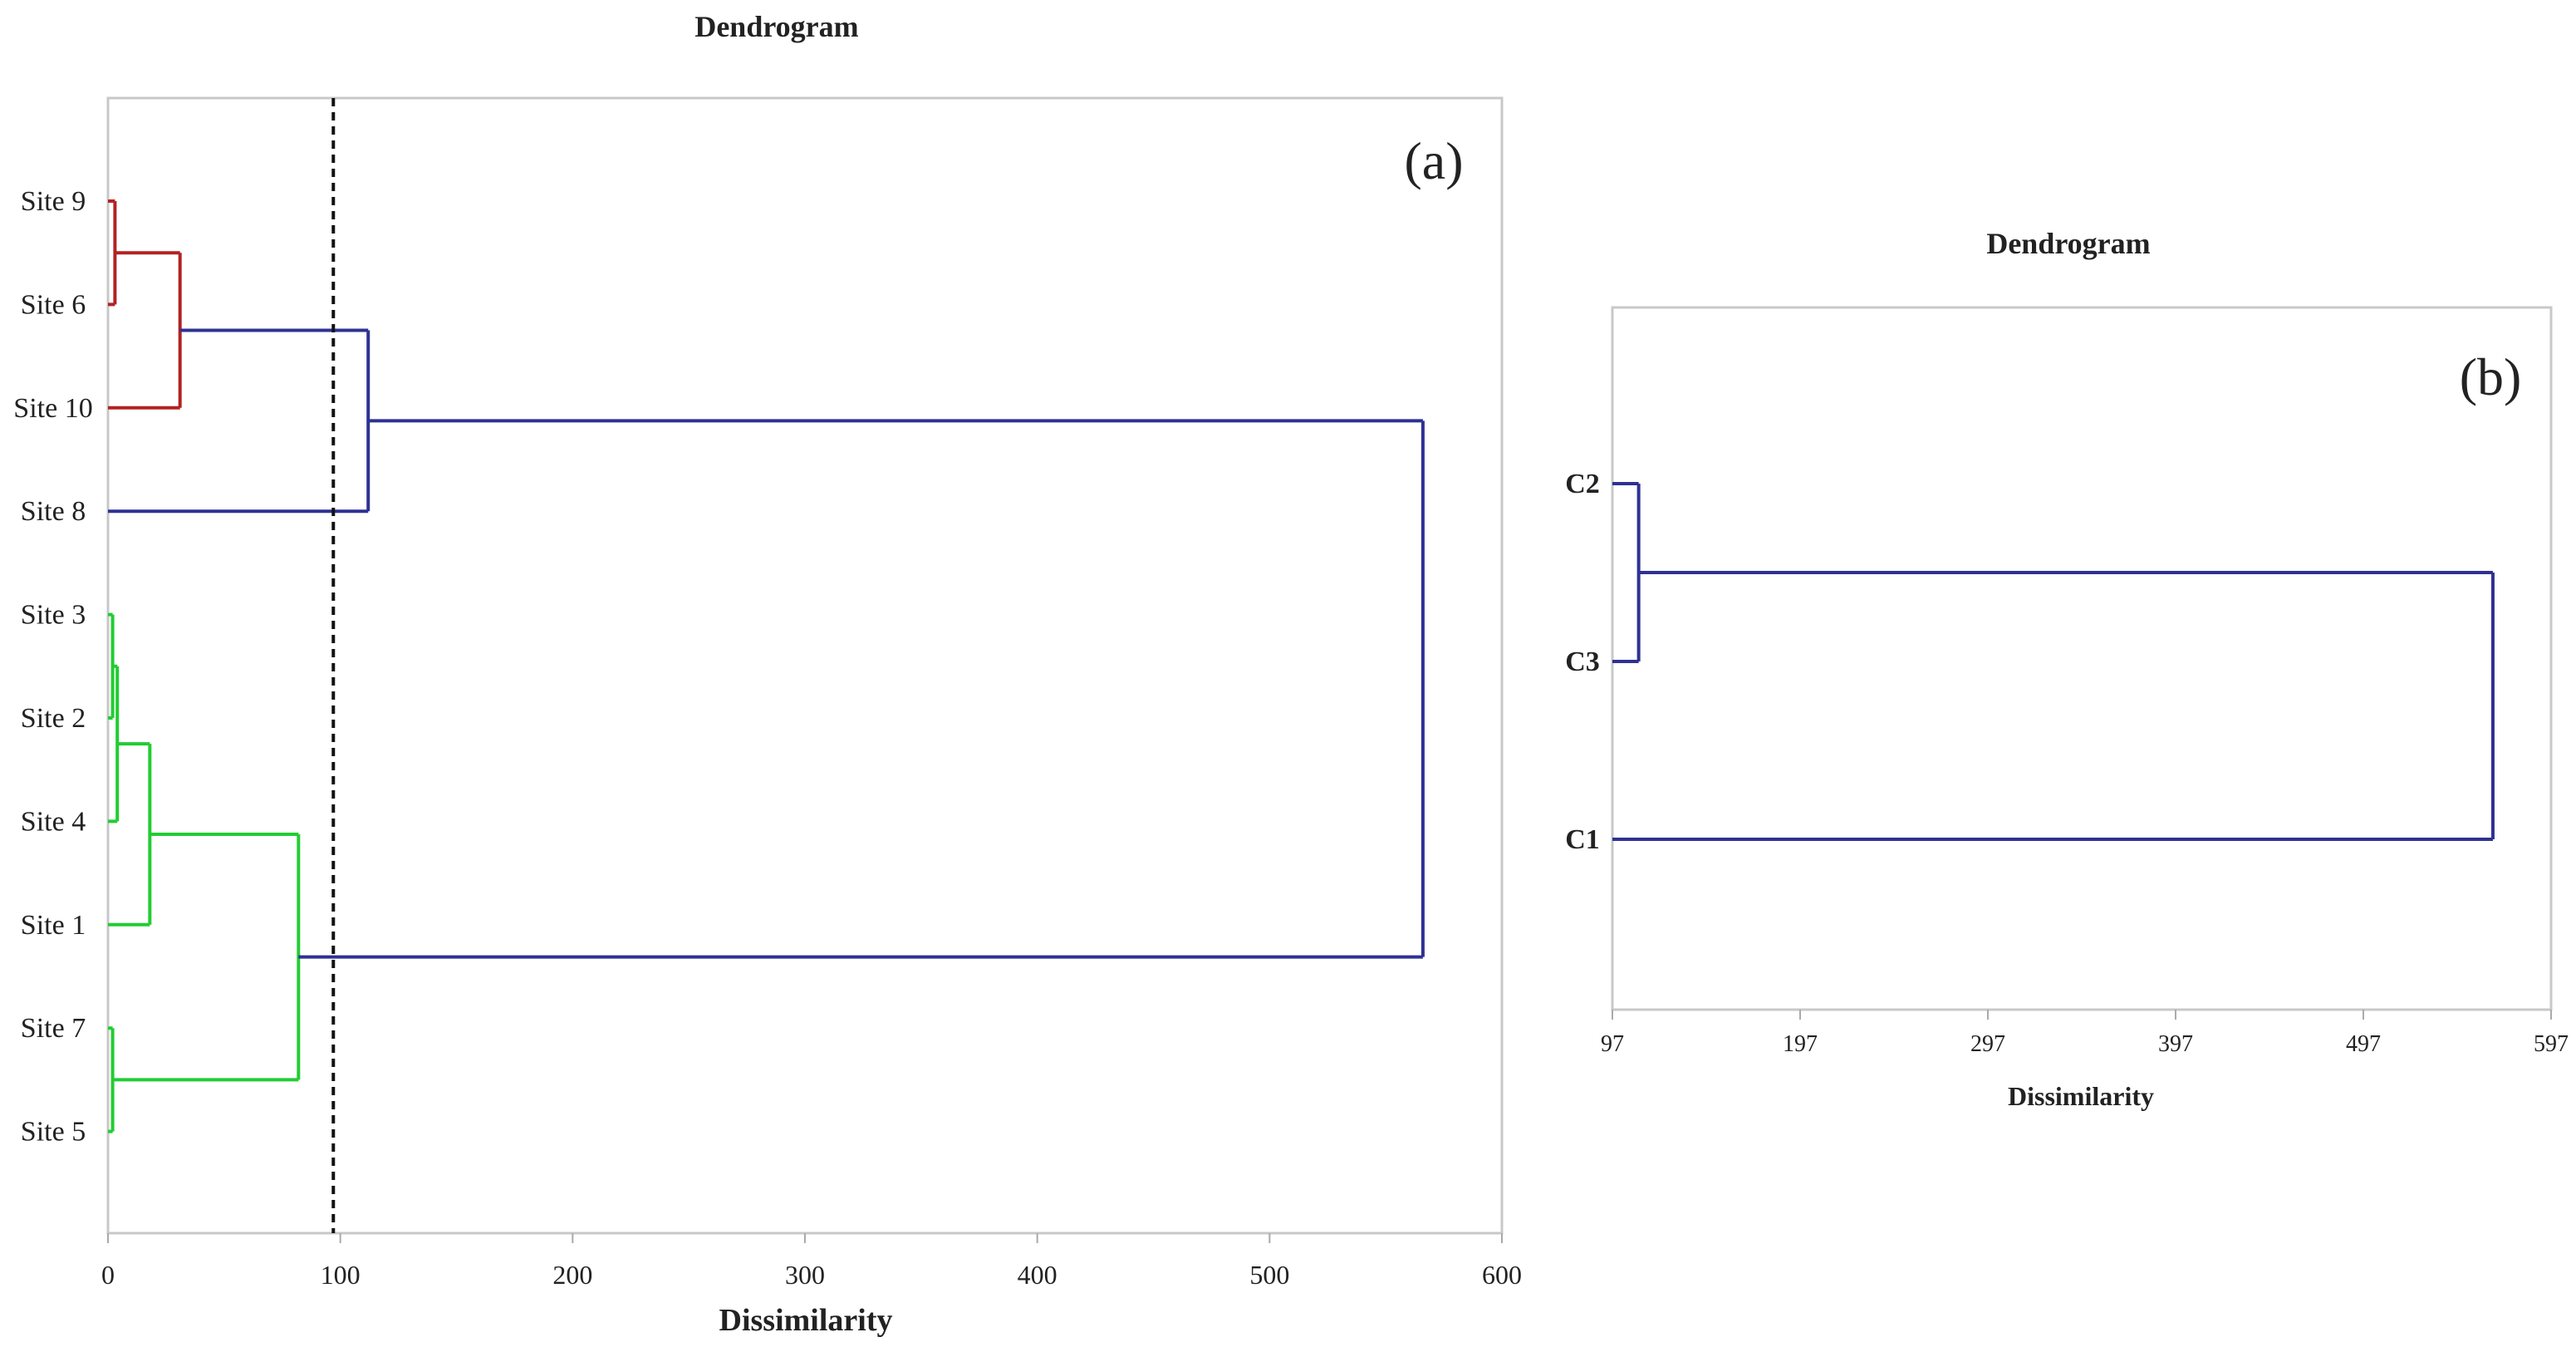  What do you see at coordinates (53, 719) in the screenshot?
I see `leaf-label-site-2: Site 2` at bounding box center [53, 719].